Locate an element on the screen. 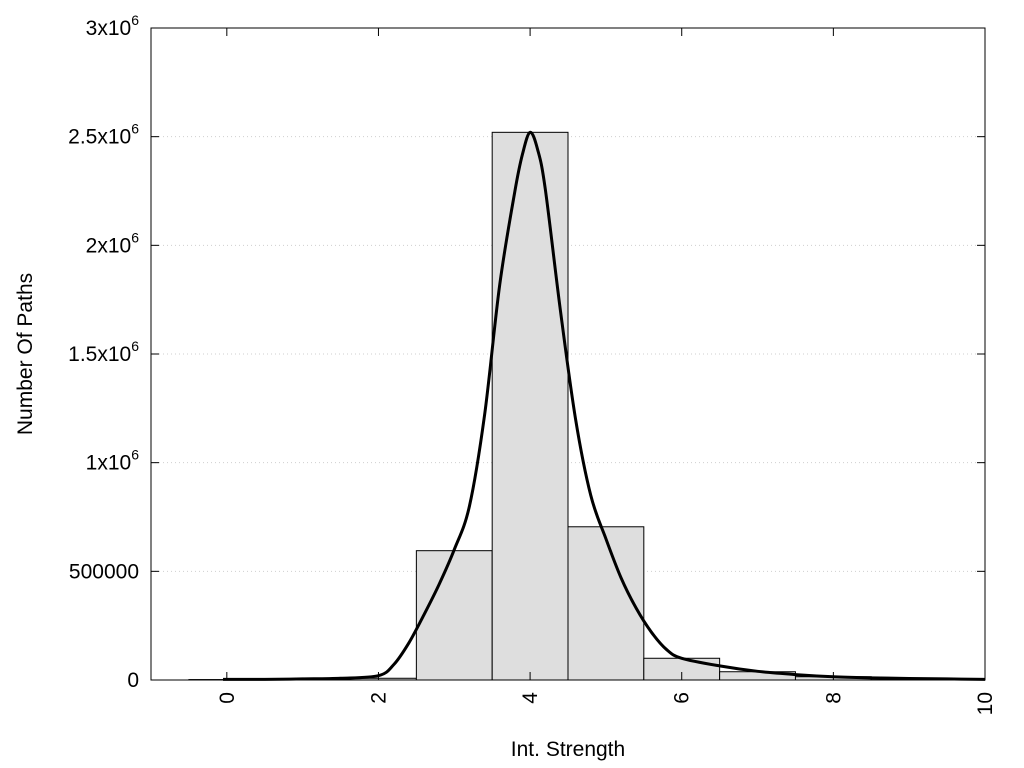  y-tick-label-5: 2.5x10⁶ is located at coordinates (103, 135).